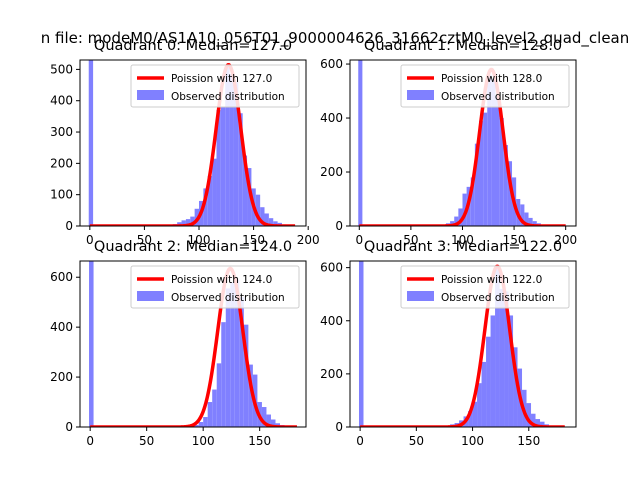 Image resolution: width=640 pixels, height=480 pixels. What do you see at coordinates (61, 69) in the screenshot?
I see `y-tick-label: 500` at bounding box center [61, 69].